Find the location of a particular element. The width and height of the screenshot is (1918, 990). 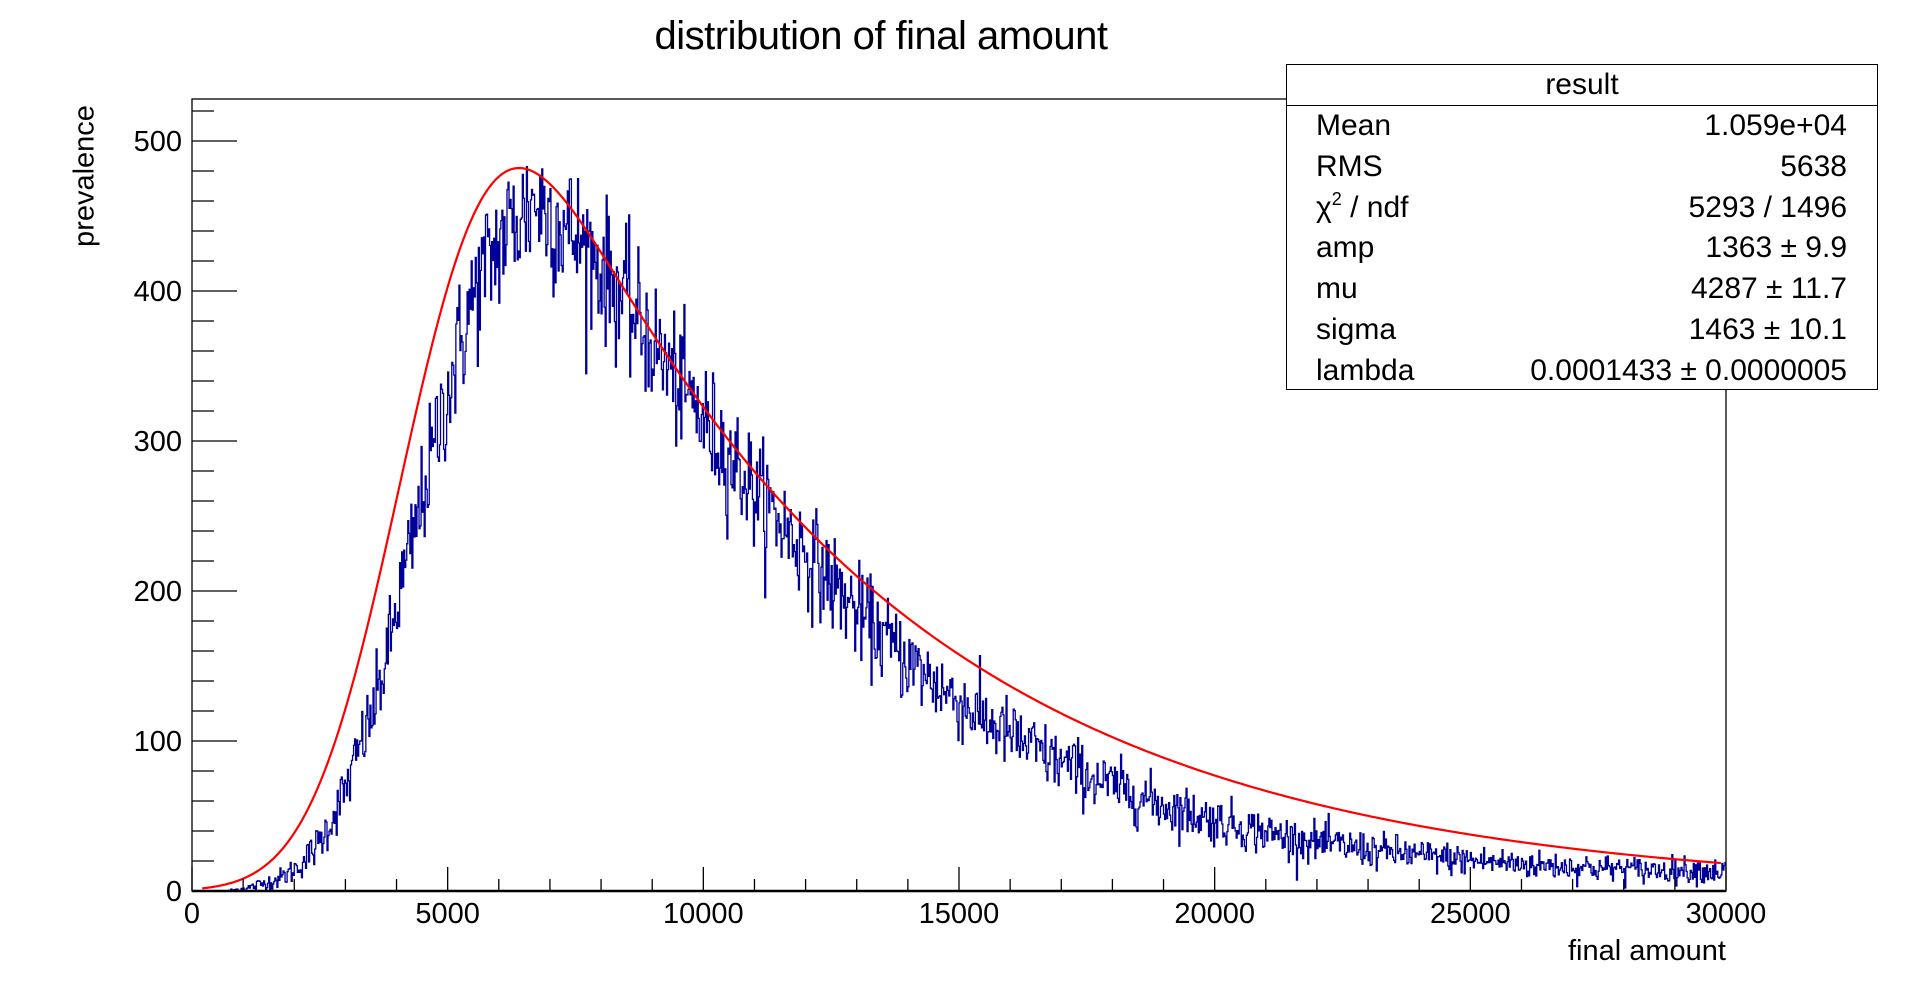

y-tick-label: 400 is located at coordinates (158, 292).